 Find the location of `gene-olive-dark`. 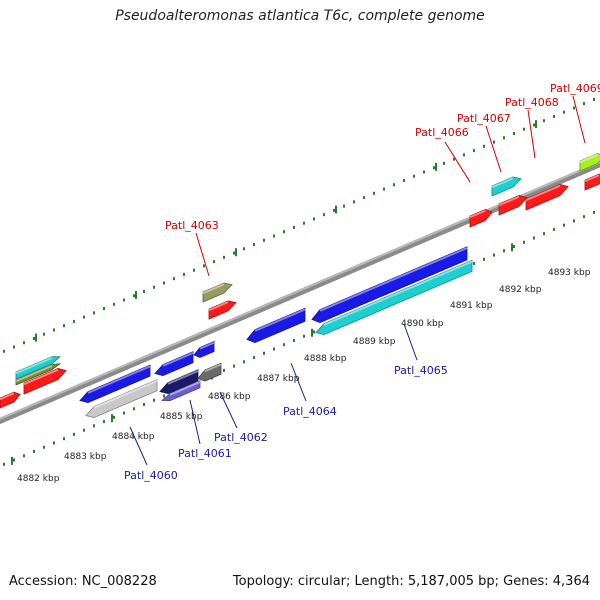

gene-olive-dark is located at coordinates (38, 374).